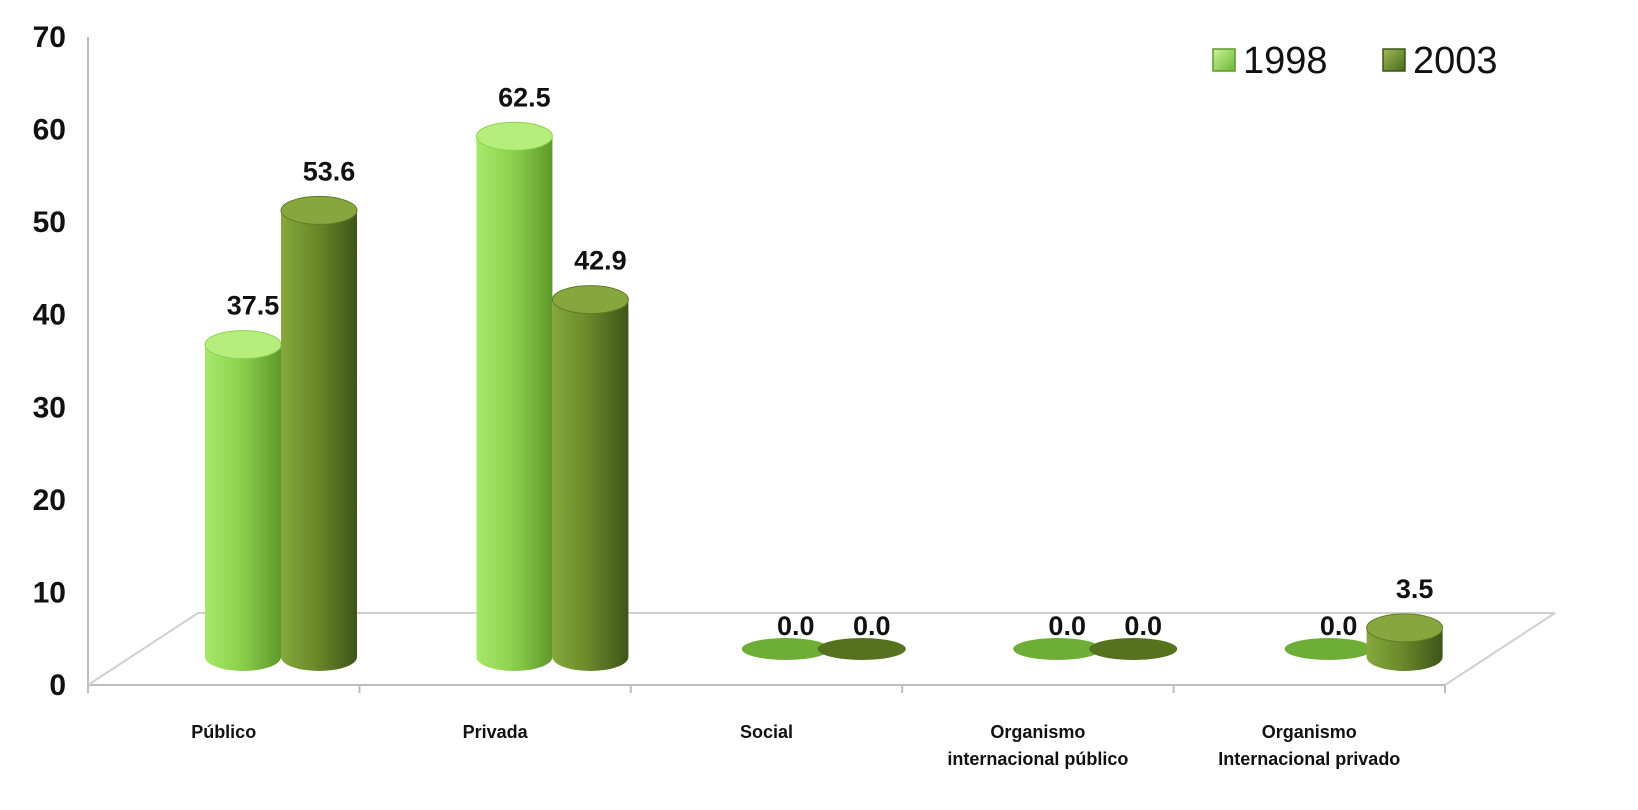 This screenshot has width=1638, height=810. I want to click on y-tick-label: 30, so click(49, 407).